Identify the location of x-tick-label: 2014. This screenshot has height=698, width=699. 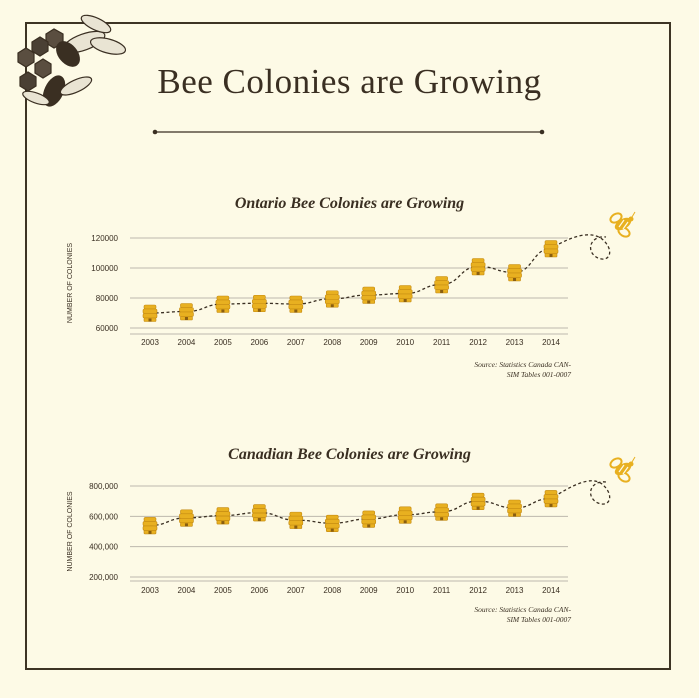
(551, 342).